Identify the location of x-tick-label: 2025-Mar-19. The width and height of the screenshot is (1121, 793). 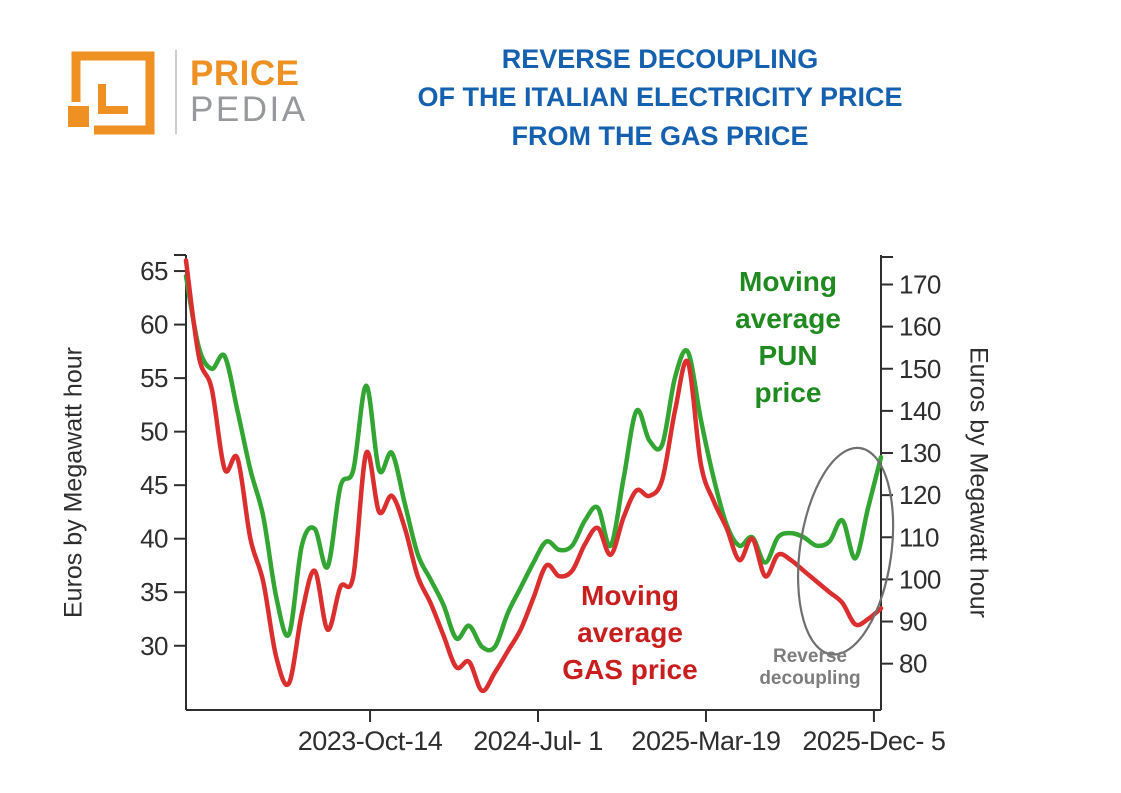
(705, 741).